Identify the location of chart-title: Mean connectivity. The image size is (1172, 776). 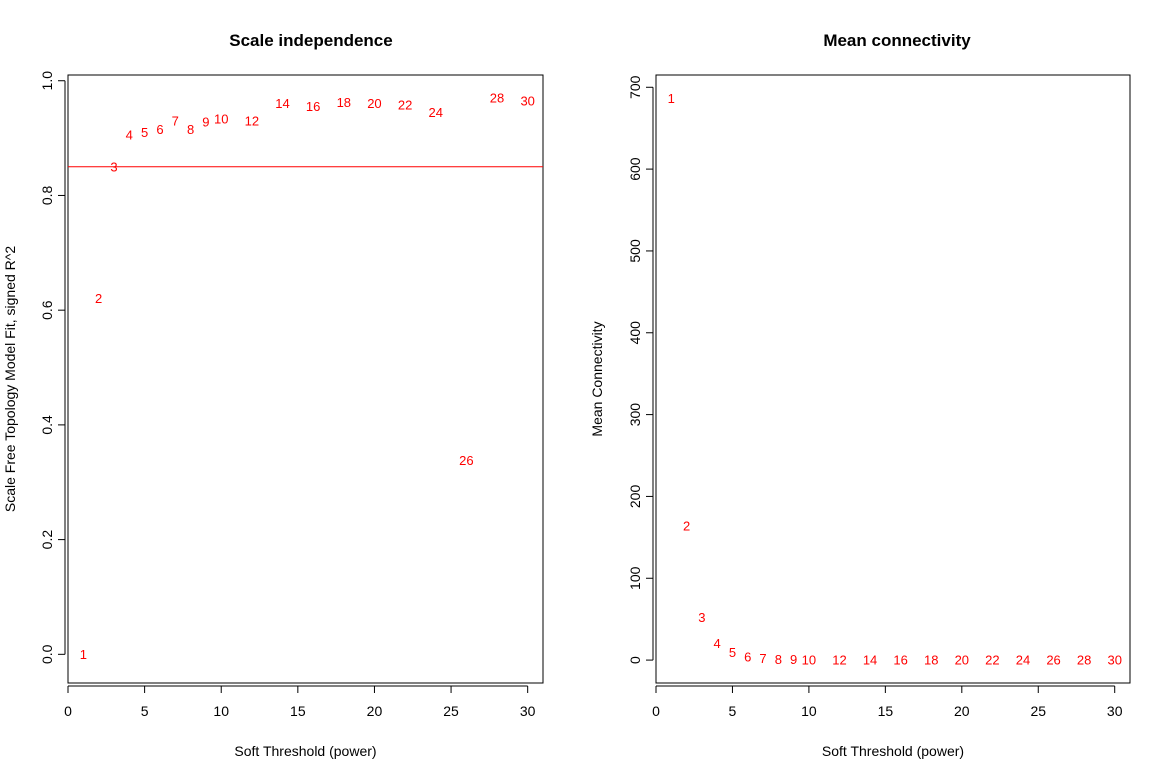
(897, 40).